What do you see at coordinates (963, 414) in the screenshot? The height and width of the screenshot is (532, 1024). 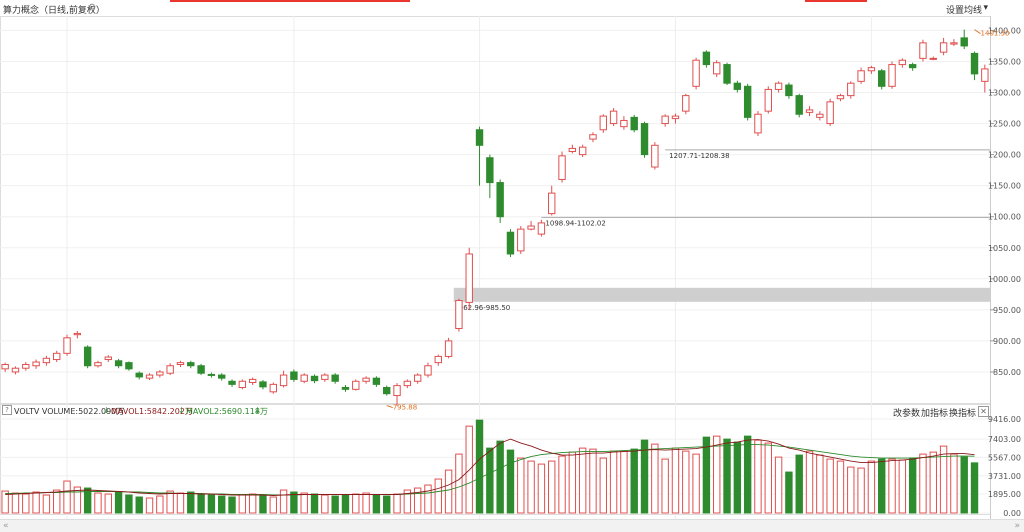 I see `switch-indicator-button: 换指标` at bounding box center [963, 414].